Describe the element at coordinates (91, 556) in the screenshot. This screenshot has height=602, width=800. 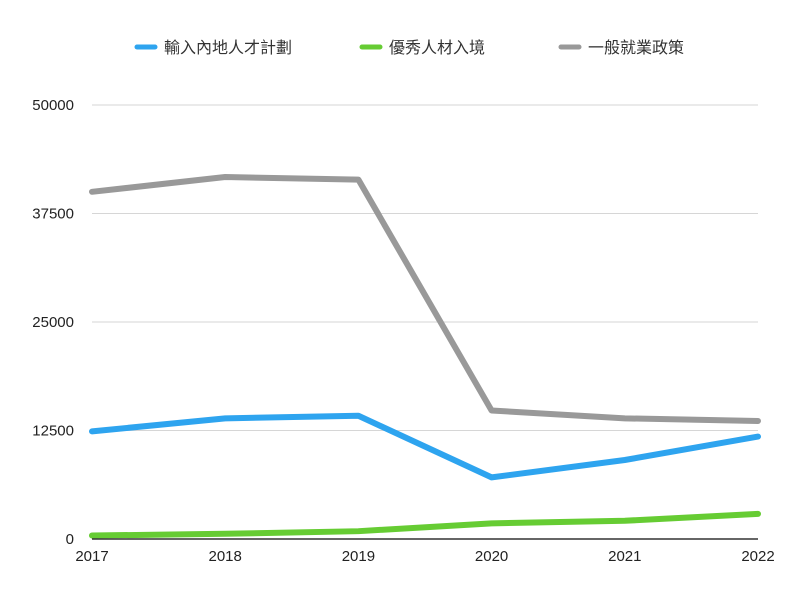
I see `x-tick-label: 2017` at that location.